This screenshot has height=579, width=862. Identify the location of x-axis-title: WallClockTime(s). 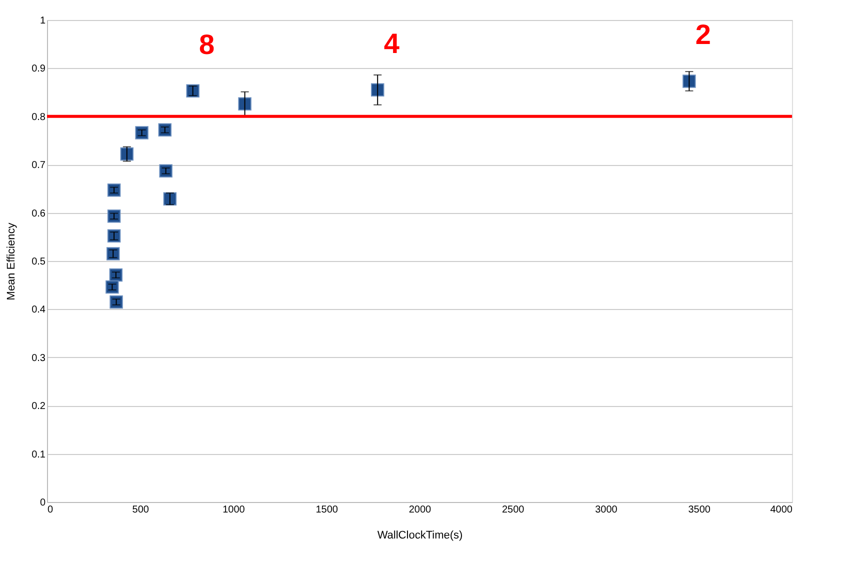
(420, 536).